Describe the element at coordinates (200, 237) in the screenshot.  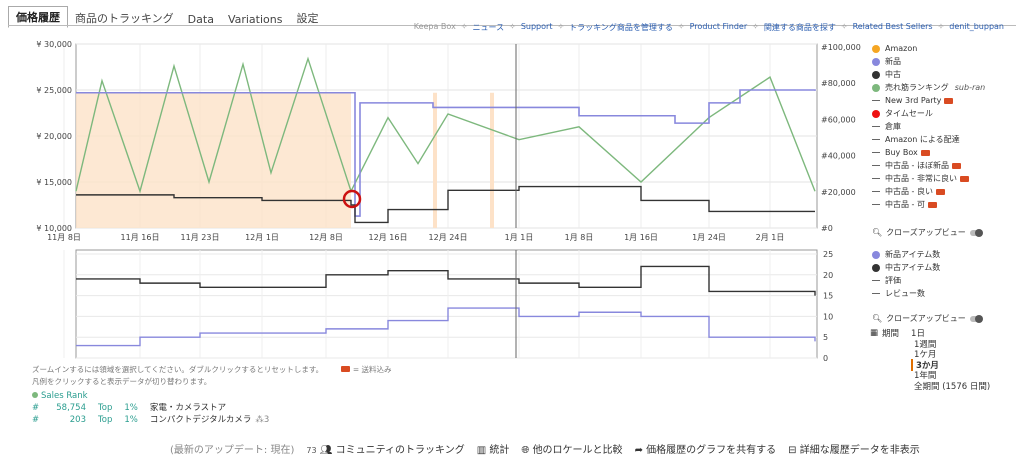
I see `x-tick-label: 11月 23日` at that location.